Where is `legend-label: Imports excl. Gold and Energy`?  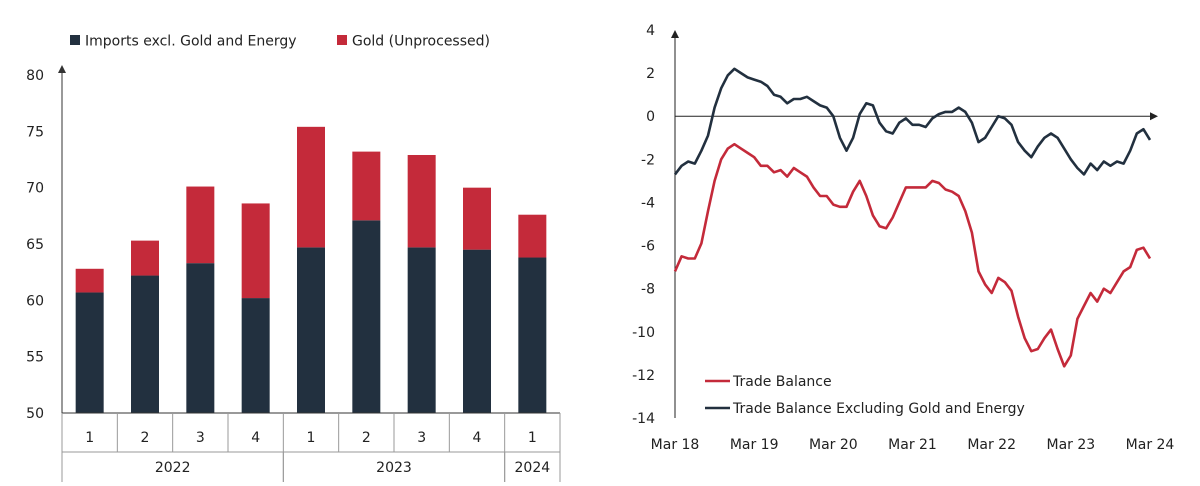
legend-label: Imports excl. Gold and Energy is located at coordinates (191, 42).